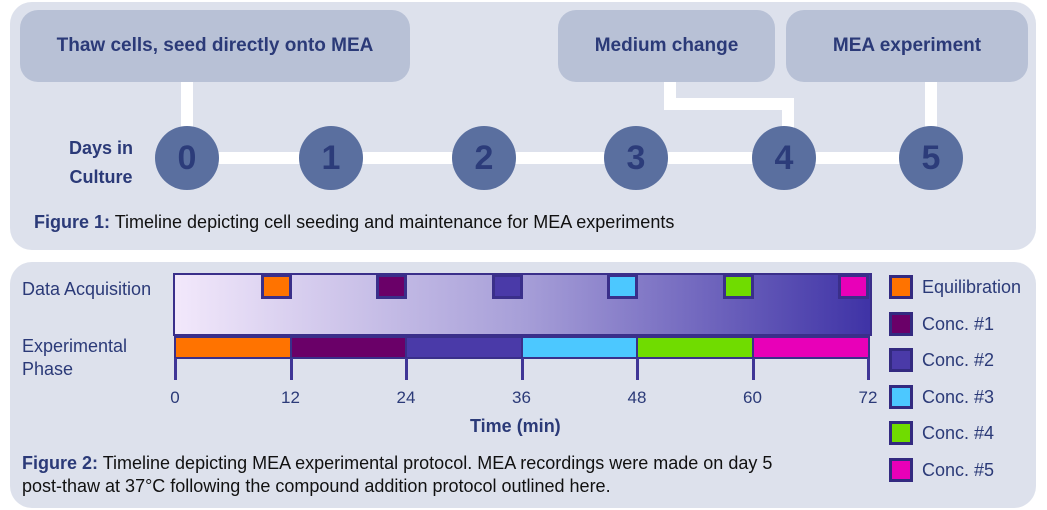 The width and height of the screenshot is (1047, 510). What do you see at coordinates (729, 104) in the screenshot?
I see `connector` at bounding box center [729, 104].